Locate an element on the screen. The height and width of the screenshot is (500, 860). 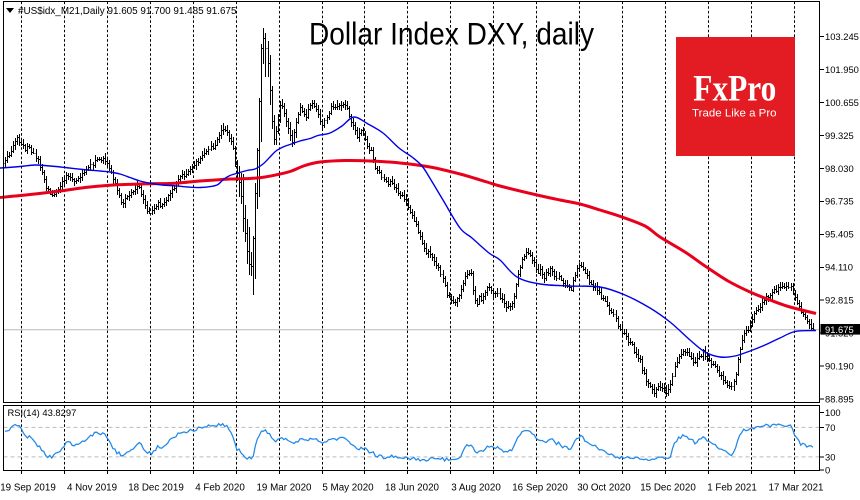
svg-text: FxPro is located at coordinates (734, 89).